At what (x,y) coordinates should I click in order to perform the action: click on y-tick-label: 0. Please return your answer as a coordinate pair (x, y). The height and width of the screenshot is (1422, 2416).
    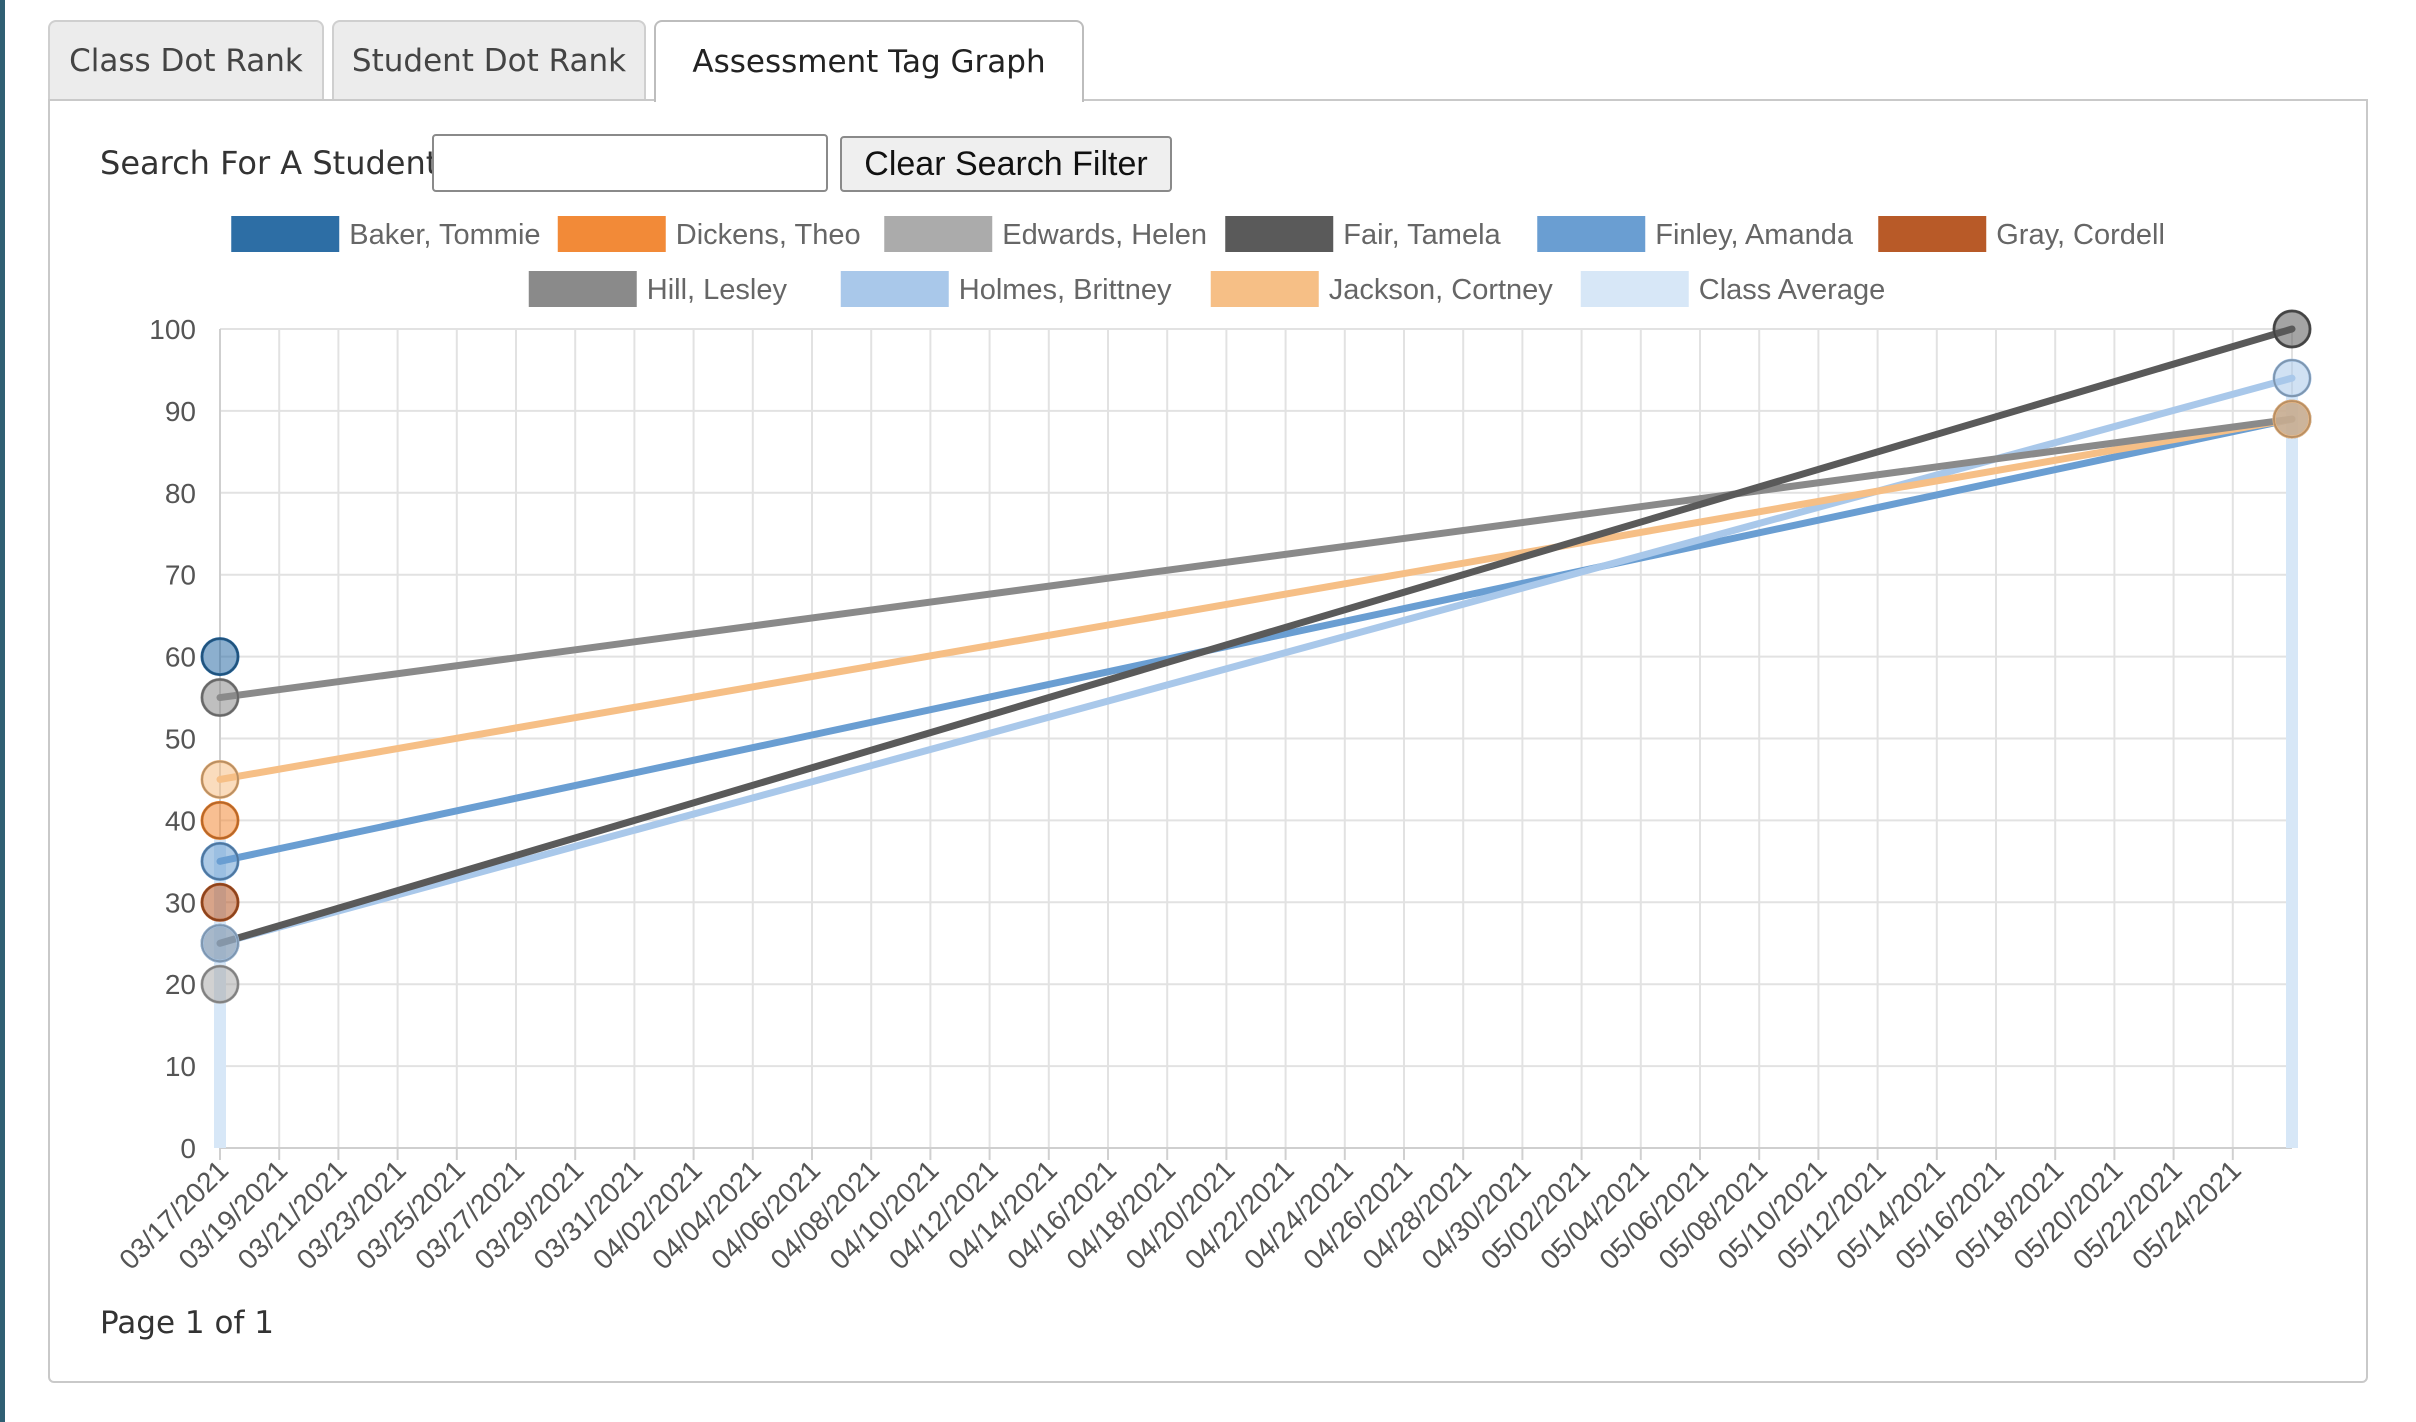
    Looking at the image, I should click on (188, 1148).